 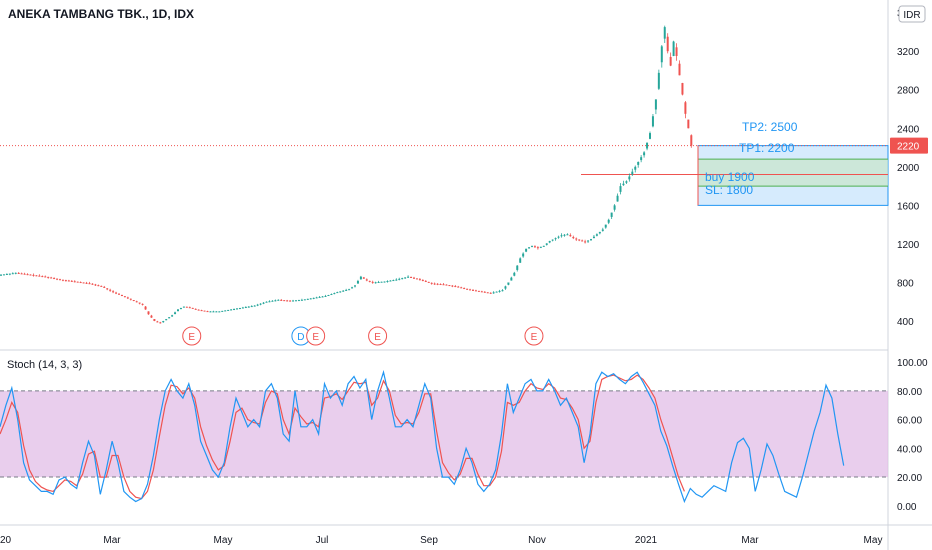 I want to click on event-marker-label: D, so click(x=300, y=337).